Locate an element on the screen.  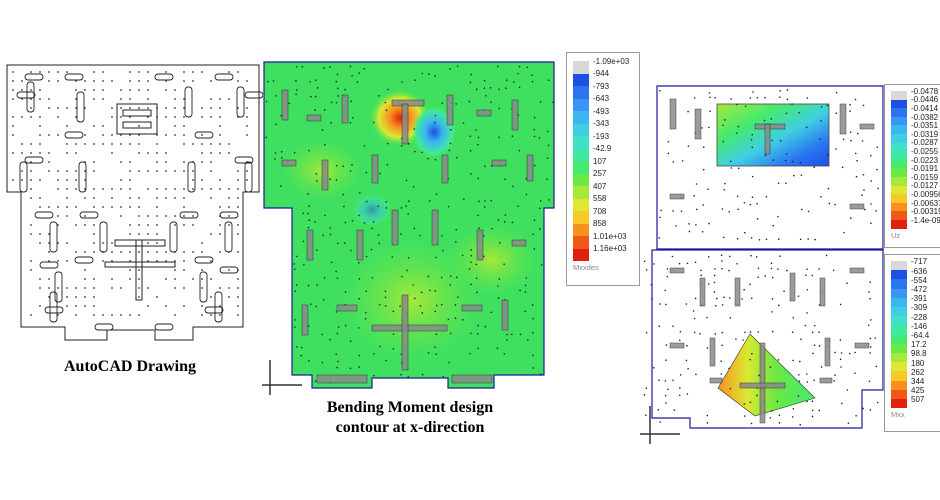
legend-row: 180 is located at coordinates (912, 365).